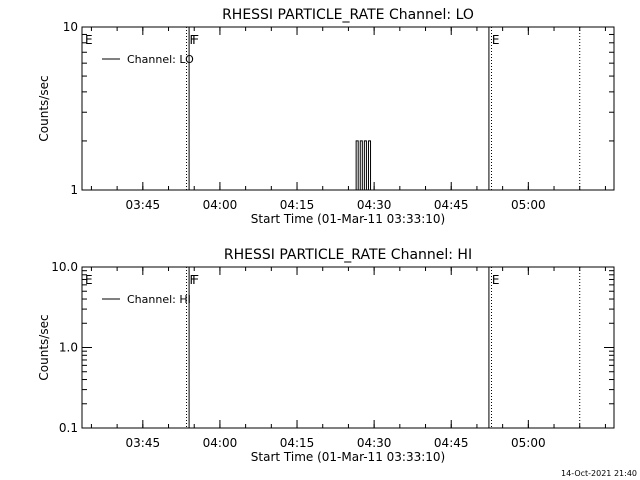 This screenshot has width=640, height=480. I want to click on chart-title: RHESSI PARTICLE_RATE Channel: LO, so click(348, 15).